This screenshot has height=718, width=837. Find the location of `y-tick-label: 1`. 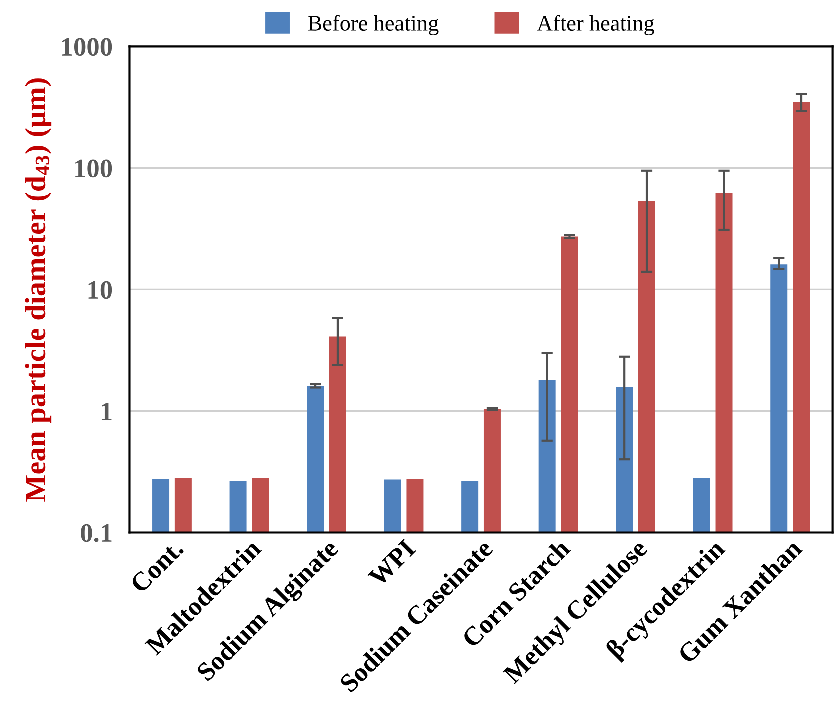

y-tick-label: 1 is located at coordinates (107, 411).